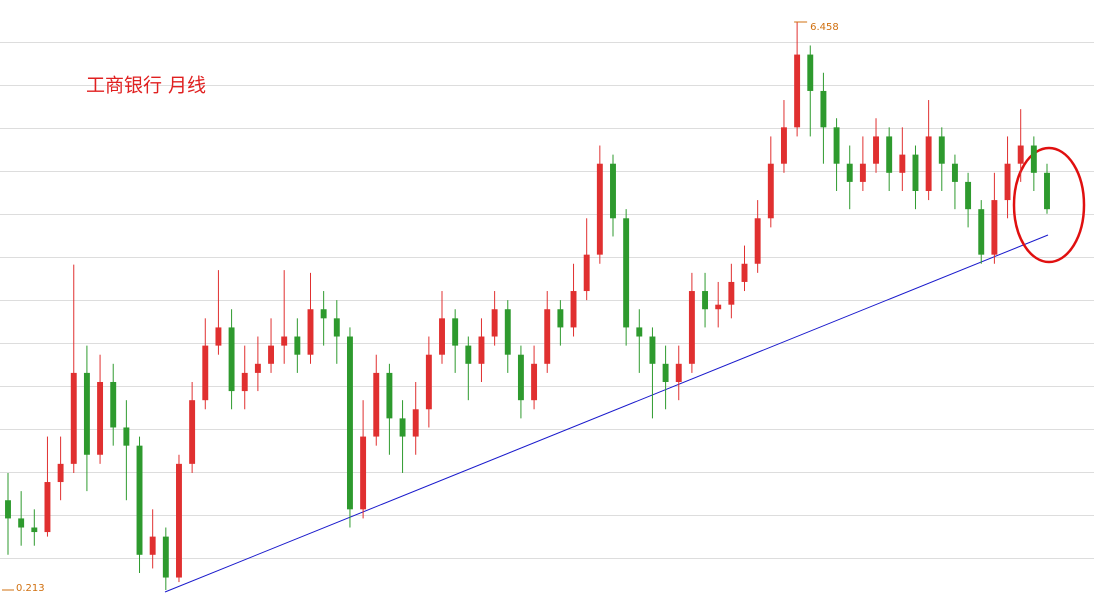 The image size is (1094, 596). I want to click on highlight-circle, so click(1049, 205).